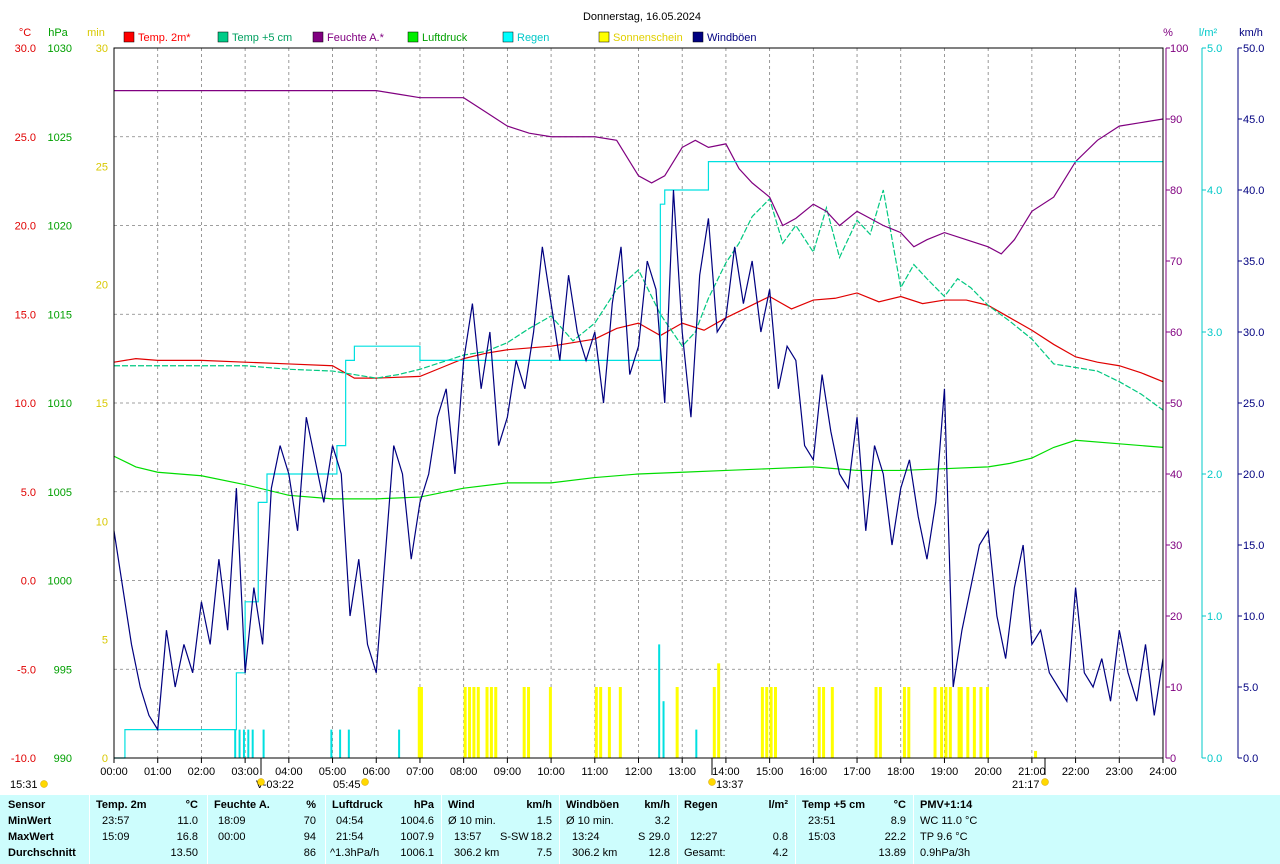  I want to click on x-tick-label: 20:00, so click(988, 772).